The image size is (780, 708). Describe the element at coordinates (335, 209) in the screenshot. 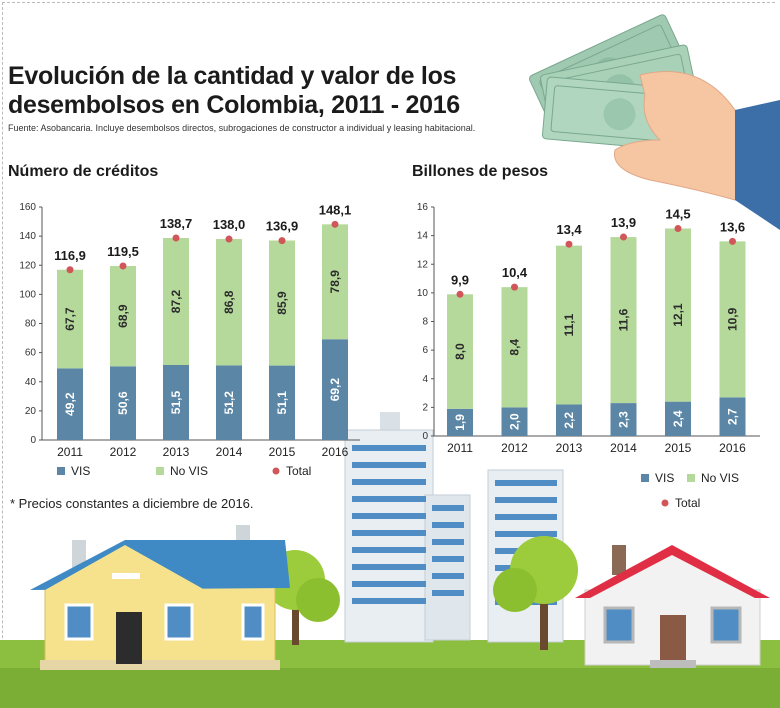

I see `total-label: 148,1` at that location.